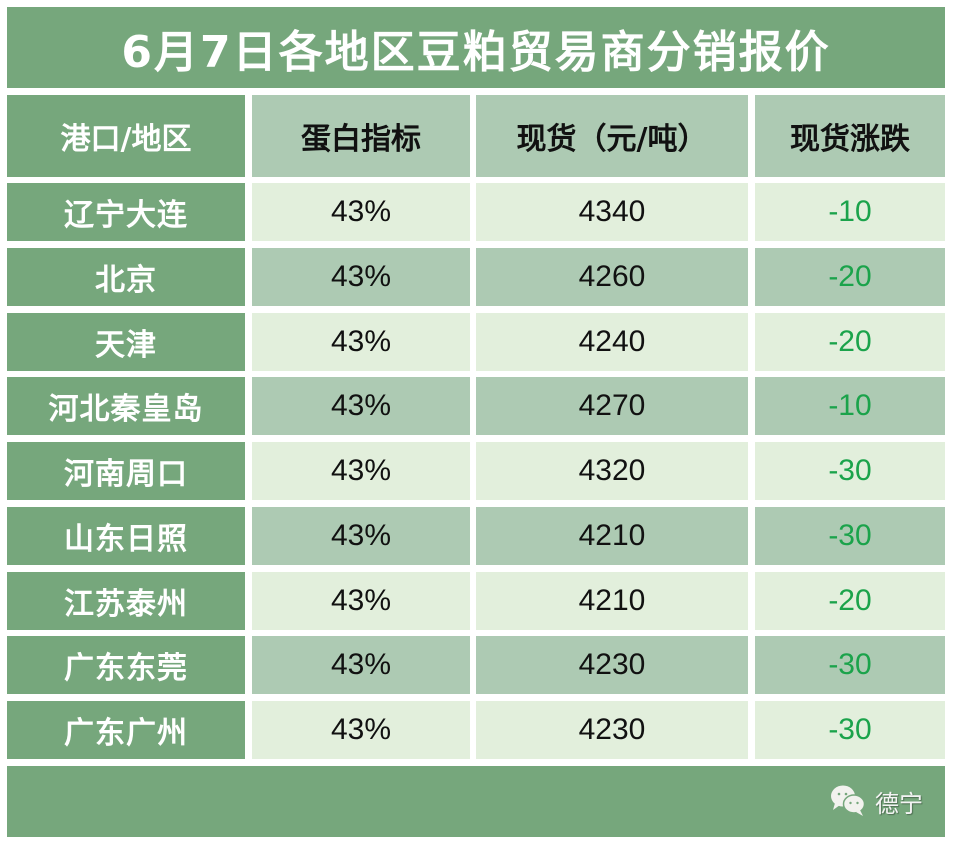  What do you see at coordinates (126, 342) in the screenshot?
I see `cell-region: 天津` at bounding box center [126, 342].